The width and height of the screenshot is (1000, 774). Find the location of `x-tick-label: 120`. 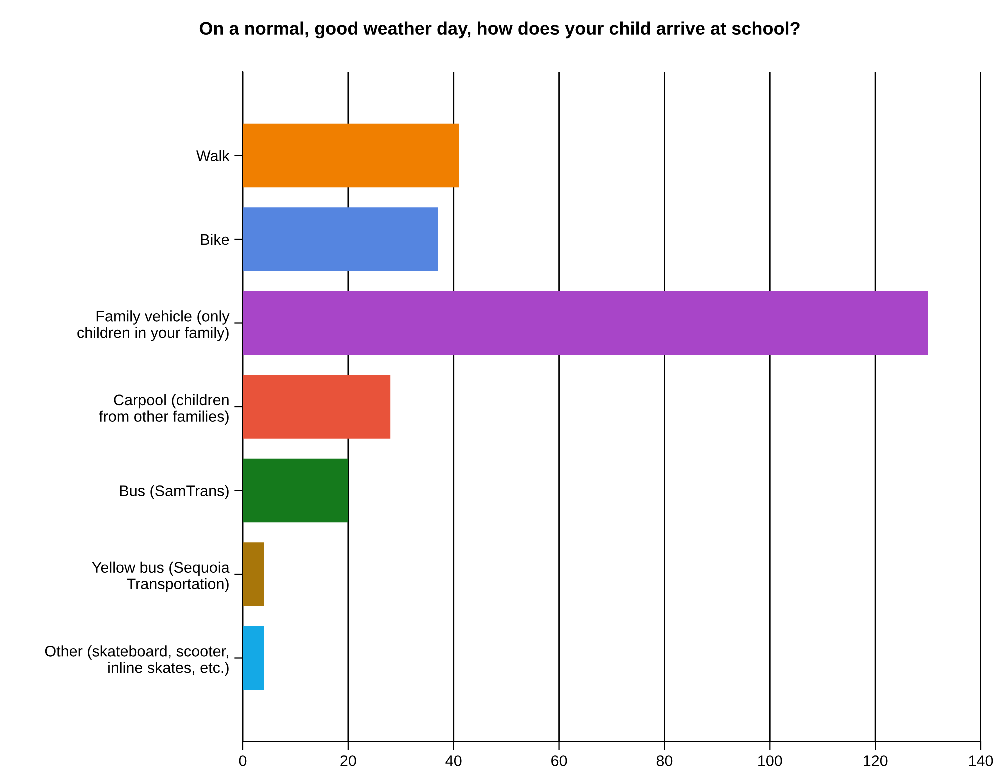

x-tick-label: 120 is located at coordinates (876, 761).